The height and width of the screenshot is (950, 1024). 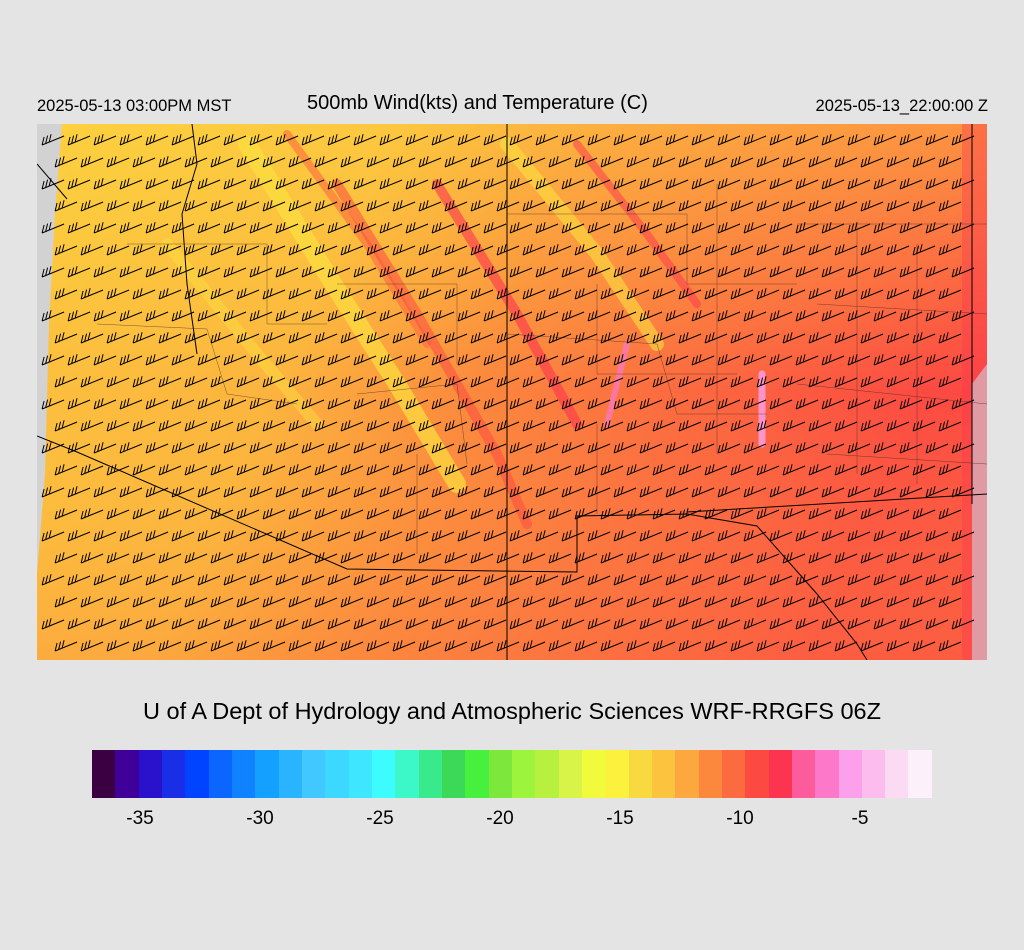 I want to click on colorbar-tick-label: -10, so click(x=740, y=818).